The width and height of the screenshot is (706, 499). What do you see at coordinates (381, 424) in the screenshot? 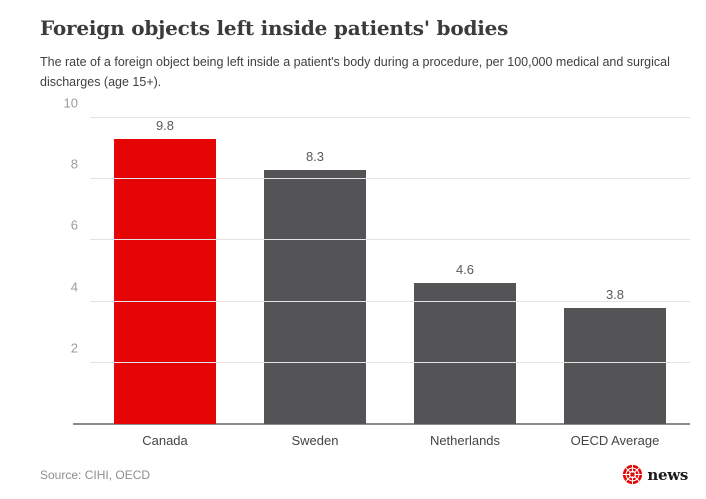
I see `x-axis-baseline` at bounding box center [381, 424].